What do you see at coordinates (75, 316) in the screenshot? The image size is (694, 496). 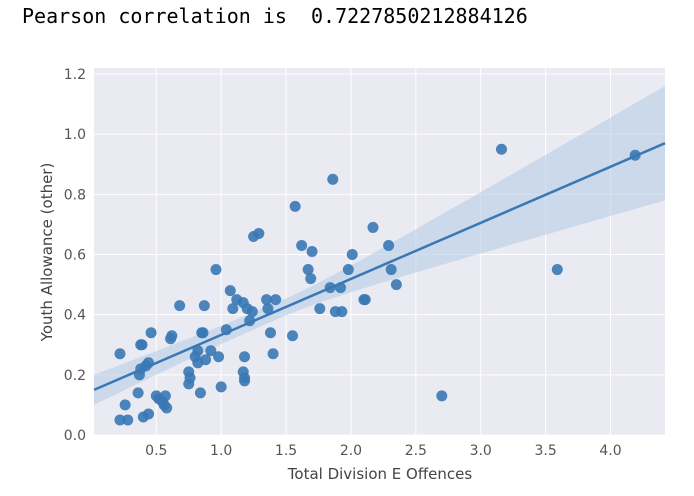 I see `y-tick-label: 0.4` at bounding box center [75, 316].